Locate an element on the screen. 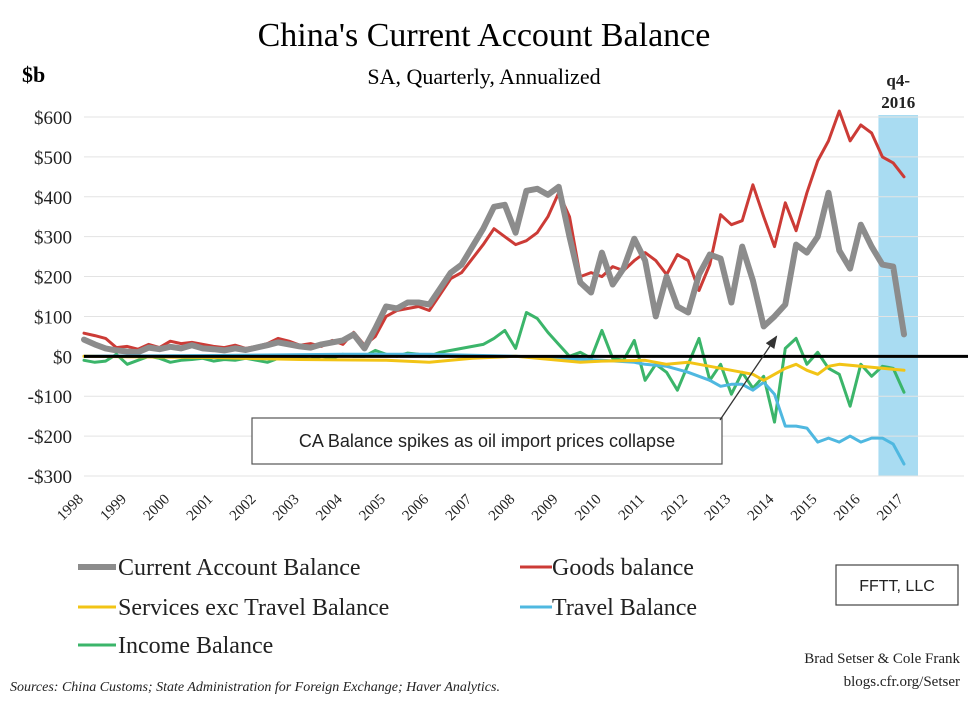  credit-authors: Brad Setser & Cole Frank is located at coordinates (882, 659).